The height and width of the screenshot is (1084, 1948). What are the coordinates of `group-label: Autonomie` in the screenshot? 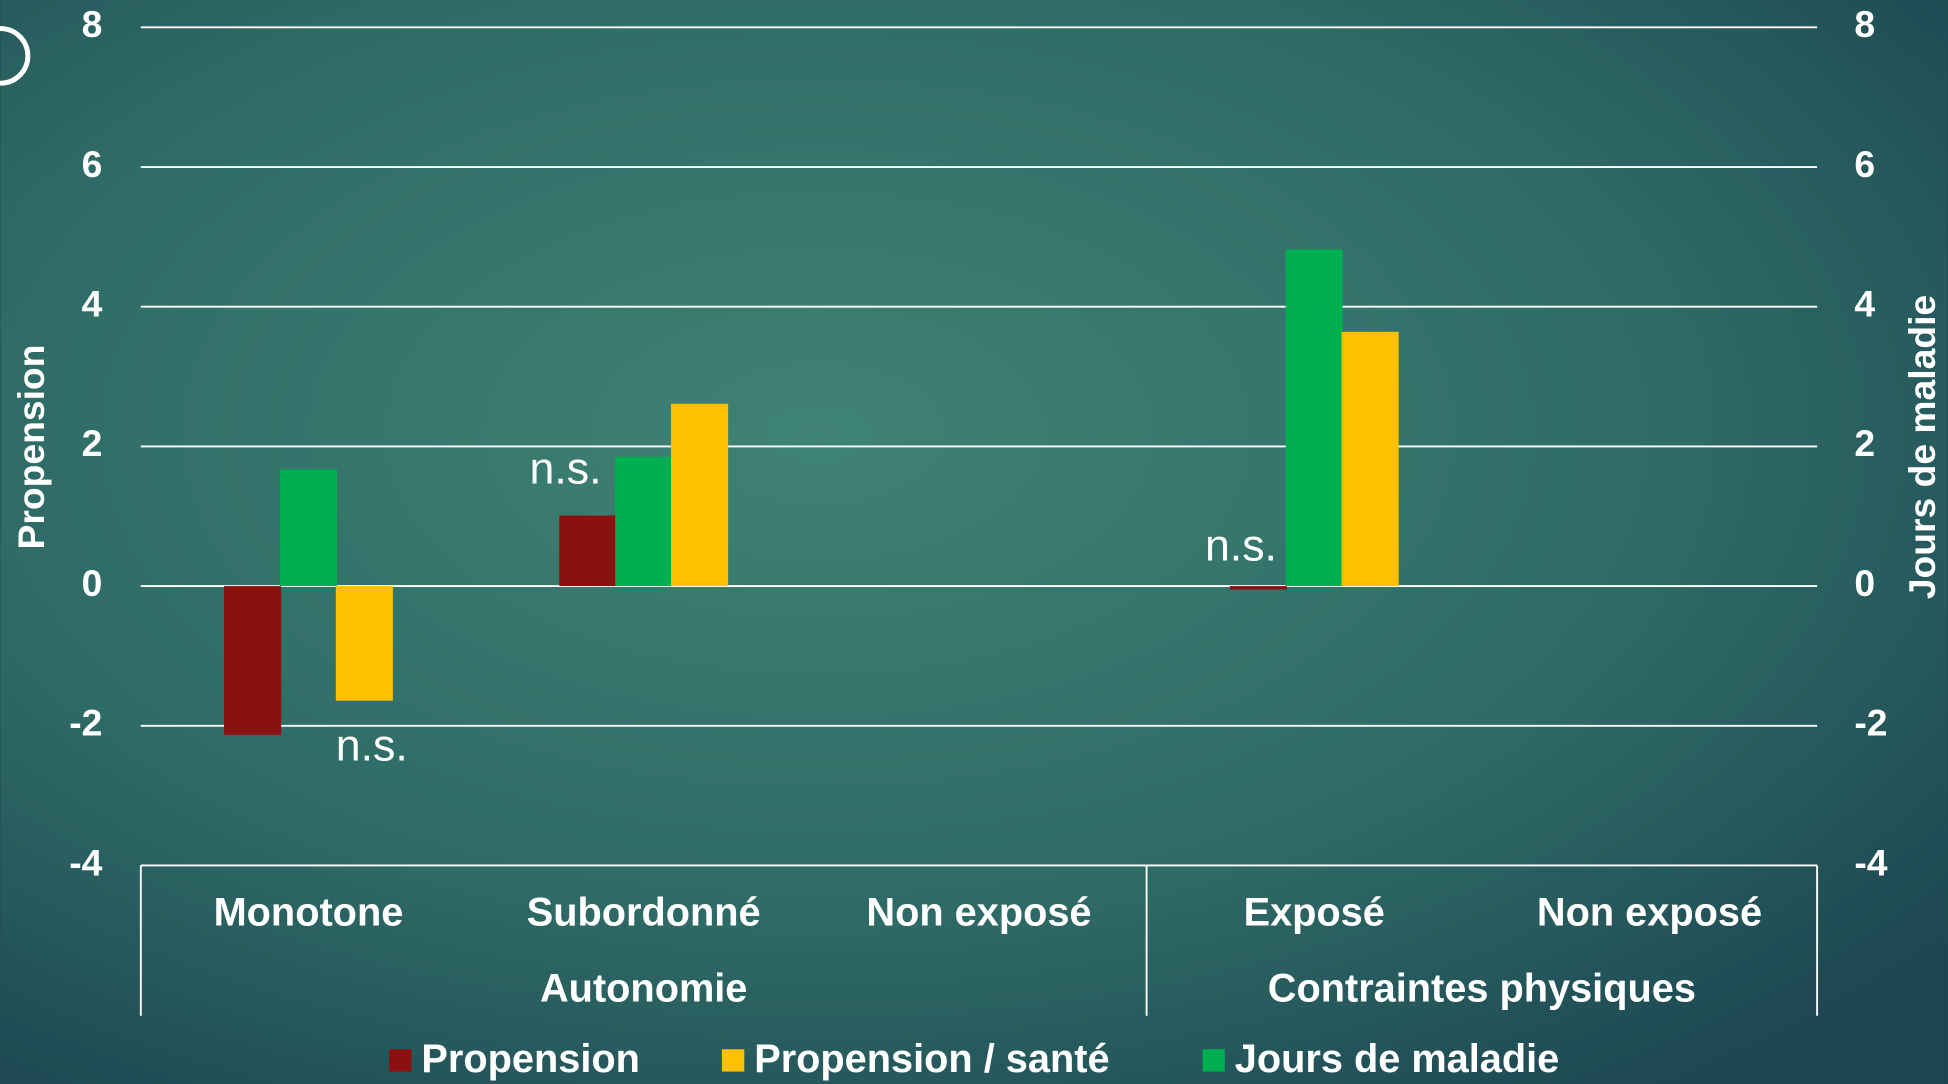 It's located at (643, 988).